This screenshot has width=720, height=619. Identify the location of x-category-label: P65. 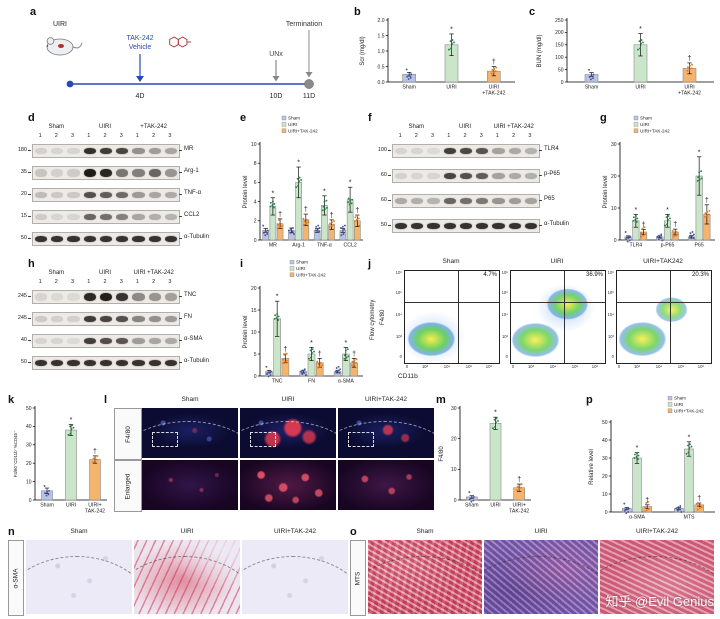
(699, 246).